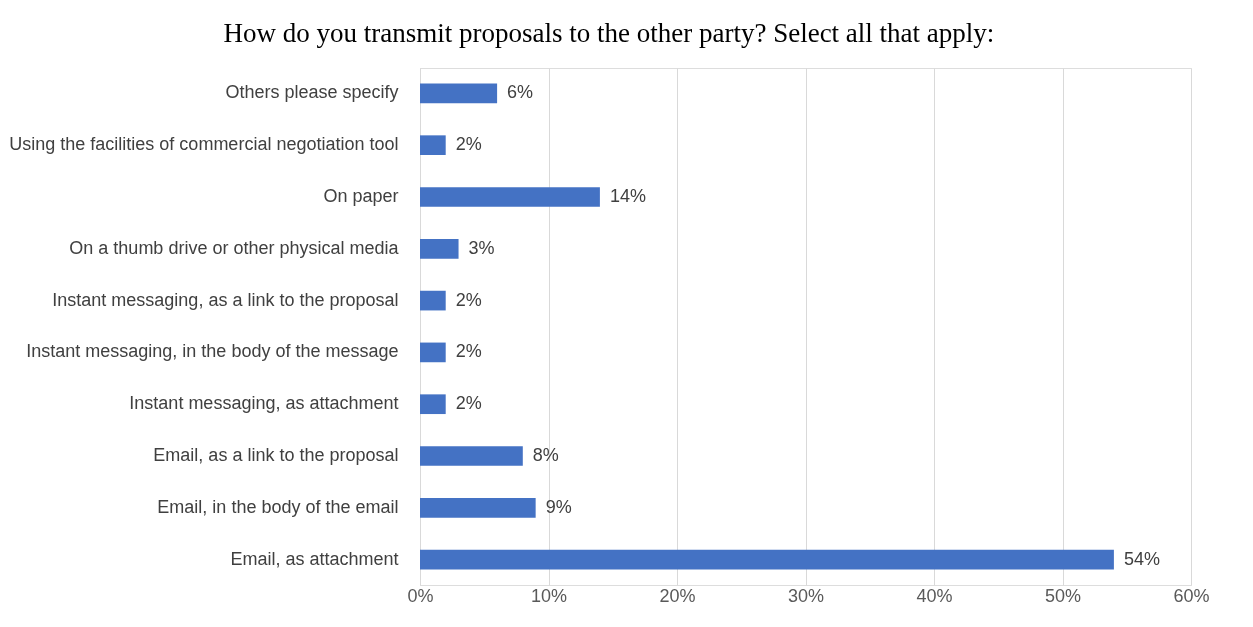 The width and height of the screenshot is (1253, 627). What do you see at coordinates (264, 403) in the screenshot?
I see `y-tick-label: Instant messaging, as attachment` at bounding box center [264, 403].